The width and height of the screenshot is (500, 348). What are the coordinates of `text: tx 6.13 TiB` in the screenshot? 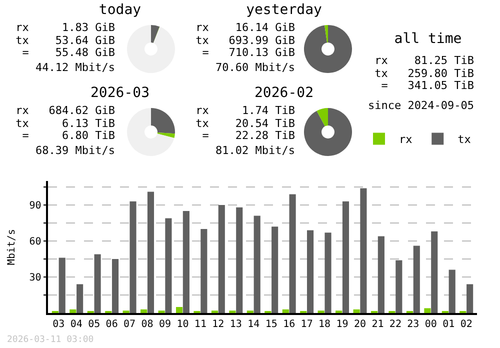 It's located at (65, 123).